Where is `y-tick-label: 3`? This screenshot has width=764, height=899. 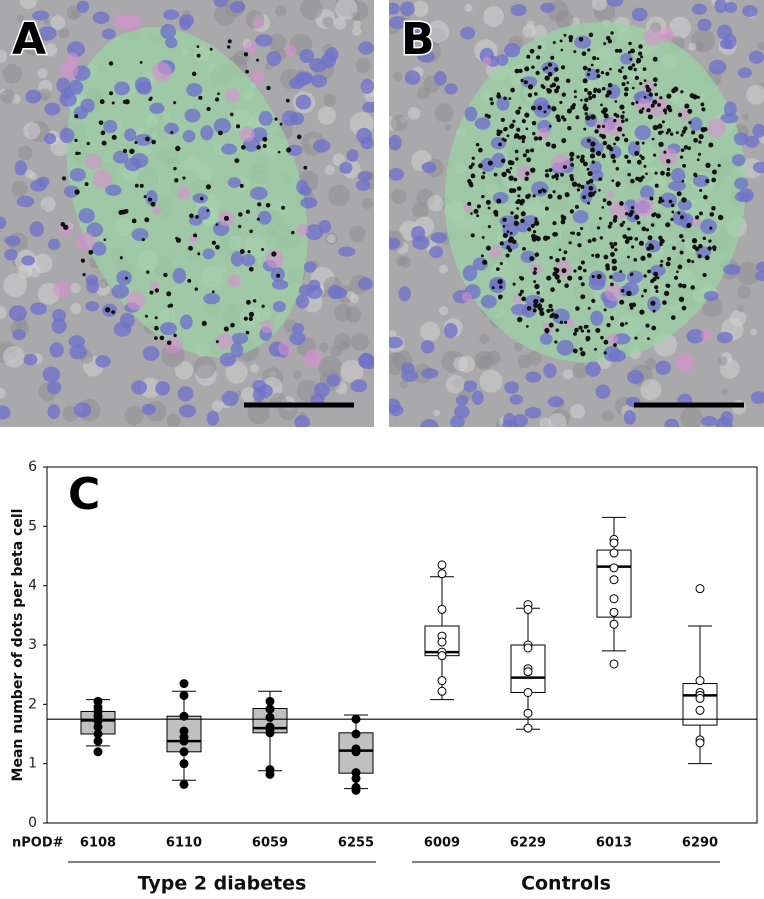
y-tick-label: 3 is located at coordinates (32, 645).